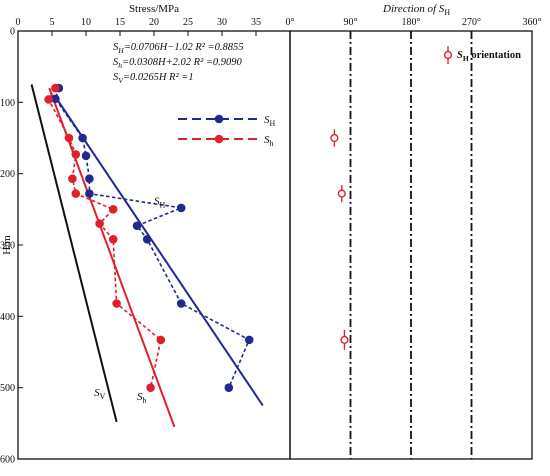 The height and width of the screenshot is (476, 550). I want to click on y-tick-label: 300, so click(7, 246).